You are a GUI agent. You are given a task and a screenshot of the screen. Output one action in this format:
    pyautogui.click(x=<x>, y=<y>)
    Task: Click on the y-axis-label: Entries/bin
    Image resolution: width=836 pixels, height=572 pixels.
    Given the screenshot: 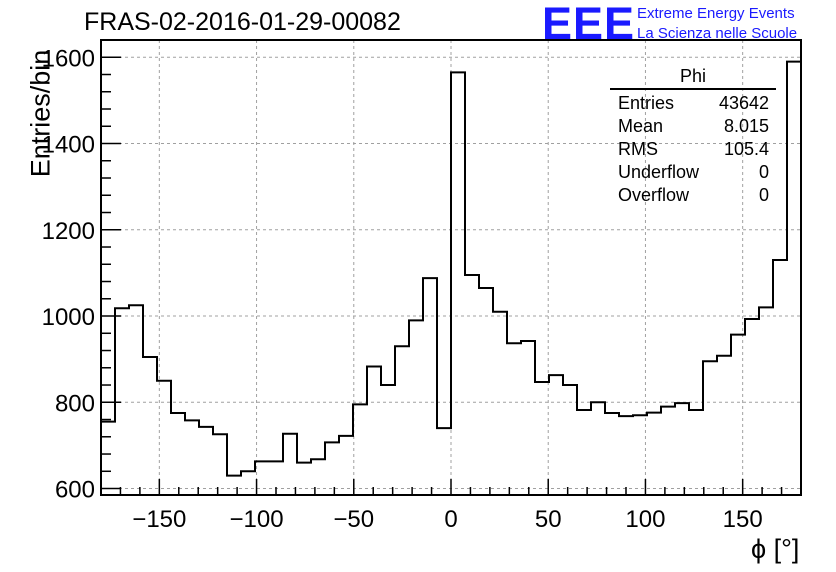 What is the action you would take?
    pyautogui.click(x=40, y=113)
    